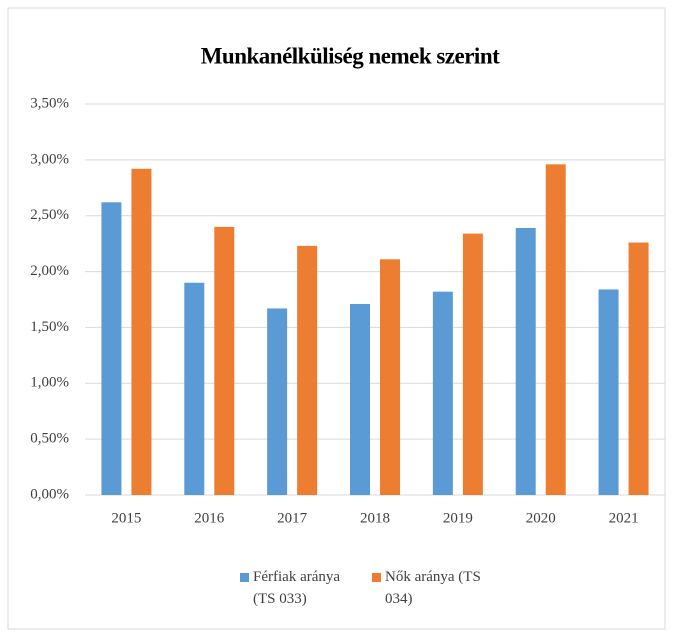 Image resolution: width=673 pixels, height=635 pixels. Describe the element at coordinates (297, 588) in the screenshot. I see `legend-label: Férfiak aránya (TS 033)` at that location.